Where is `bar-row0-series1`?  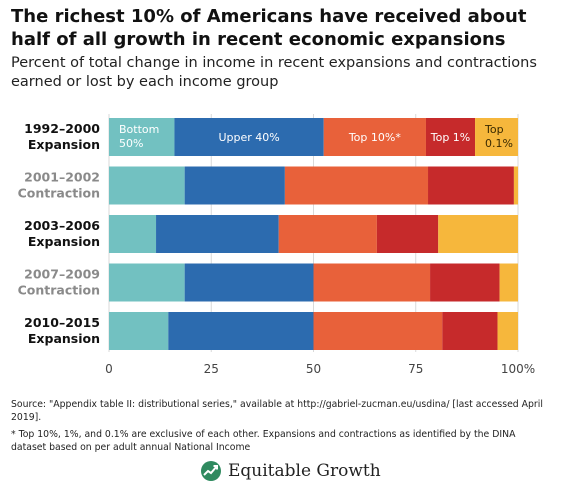
bar-row0-series1 is located at coordinates (249, 137).